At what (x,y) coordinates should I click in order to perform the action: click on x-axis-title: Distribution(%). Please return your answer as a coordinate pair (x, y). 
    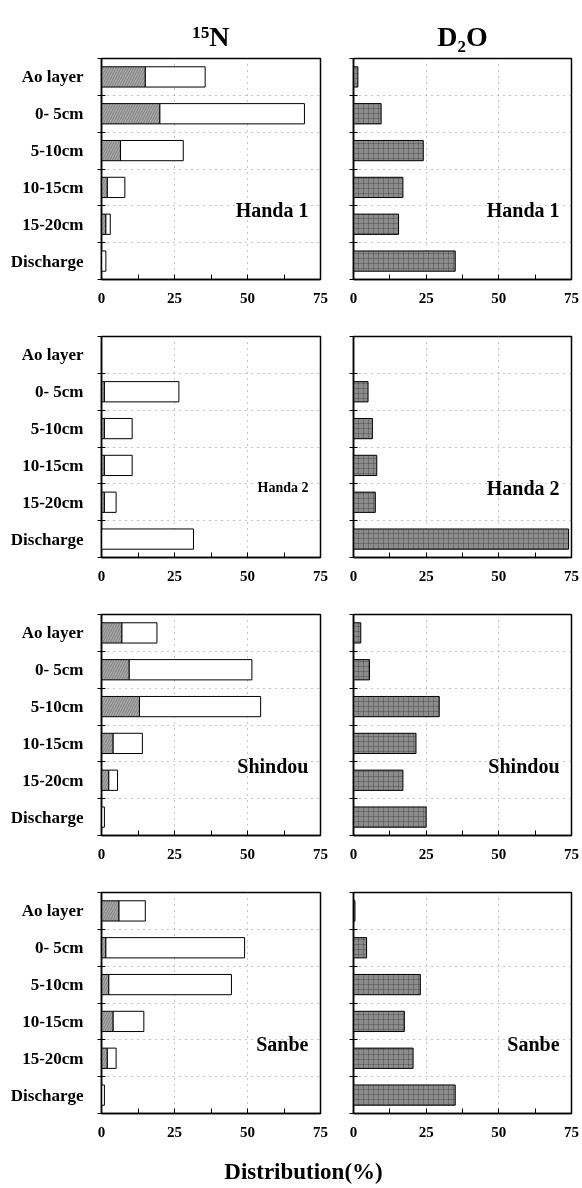
    Looking at the image, I should click on (303, 1171).